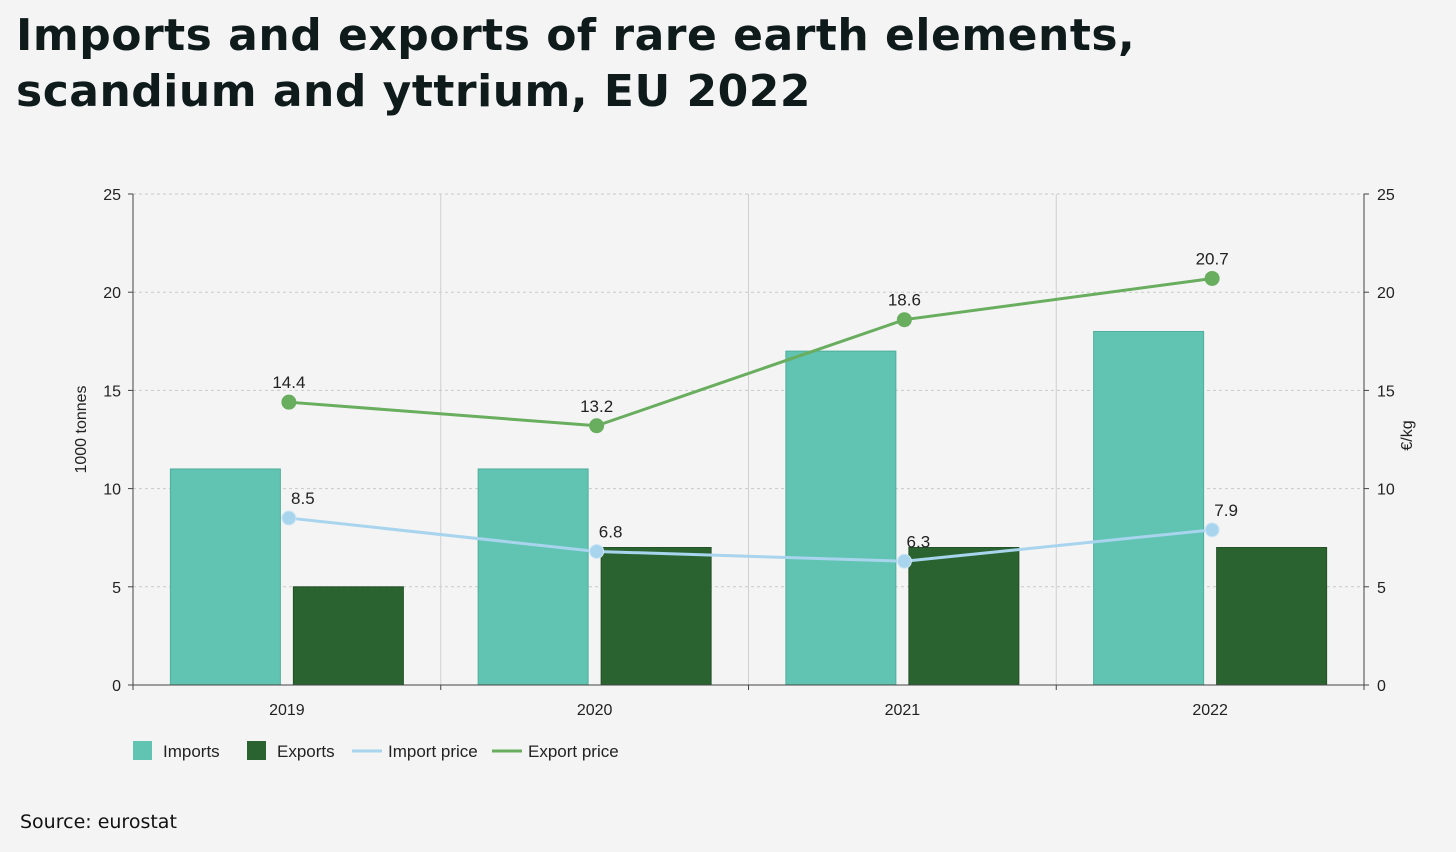  I want to click on bar-imports-2020, so click(533, 577).